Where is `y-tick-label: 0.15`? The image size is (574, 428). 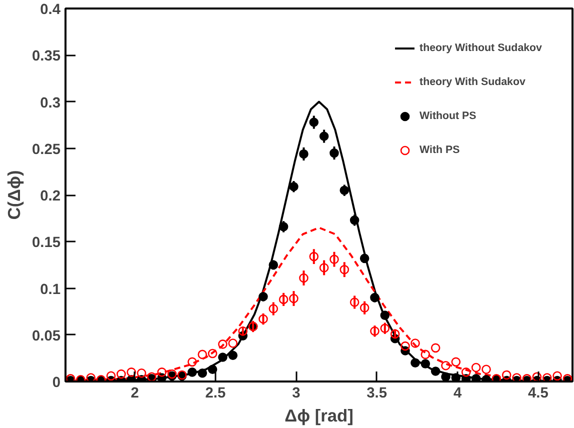 y-tick-label: 0.15 is located at coordinates (46, 243).